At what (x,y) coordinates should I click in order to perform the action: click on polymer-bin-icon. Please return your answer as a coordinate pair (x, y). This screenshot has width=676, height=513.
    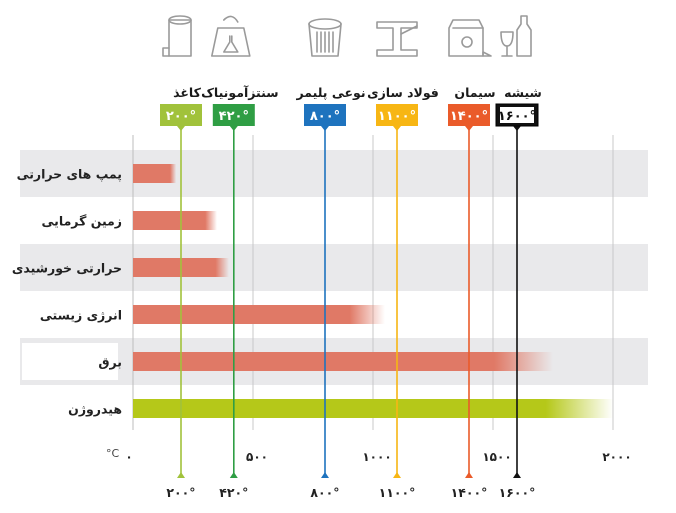
    Looking at the image, I should click on (325, 37).